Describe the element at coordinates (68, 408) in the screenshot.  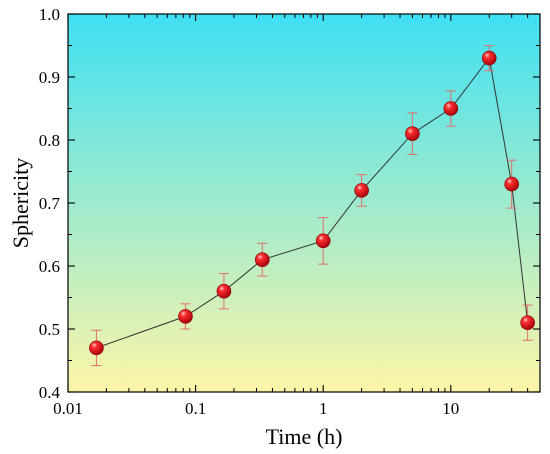
I see `x-tick-label: 0.01` at that location.